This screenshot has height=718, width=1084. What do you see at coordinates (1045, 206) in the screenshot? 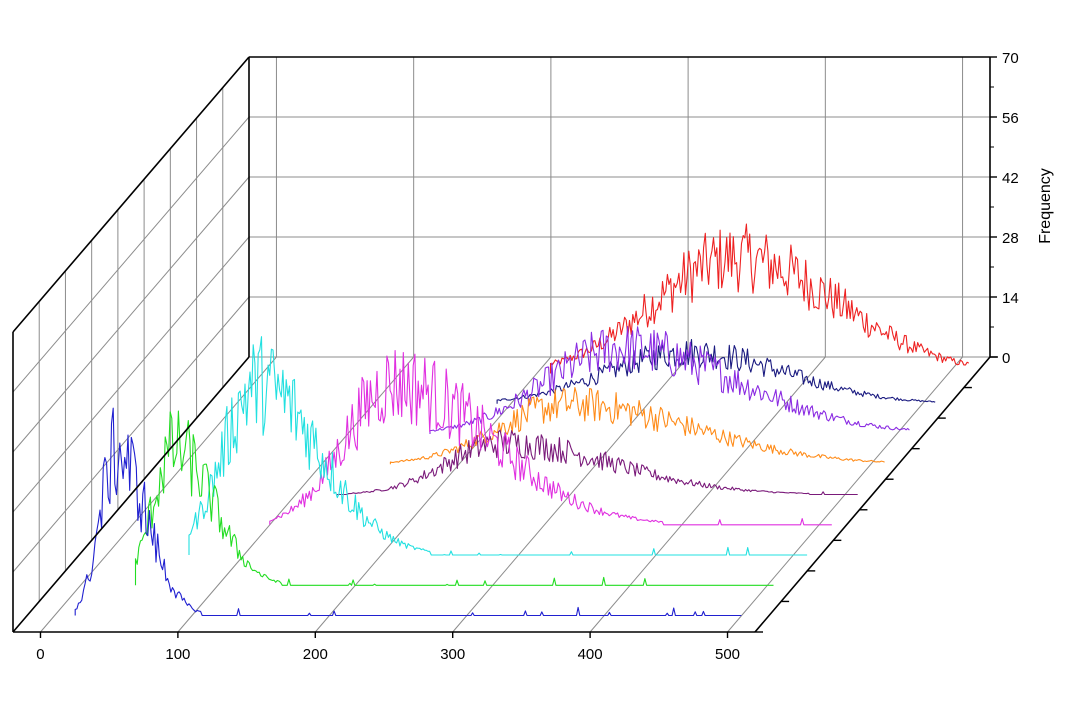
I see `z-axis-title: Frequency` at bounding box center [1045, 206].